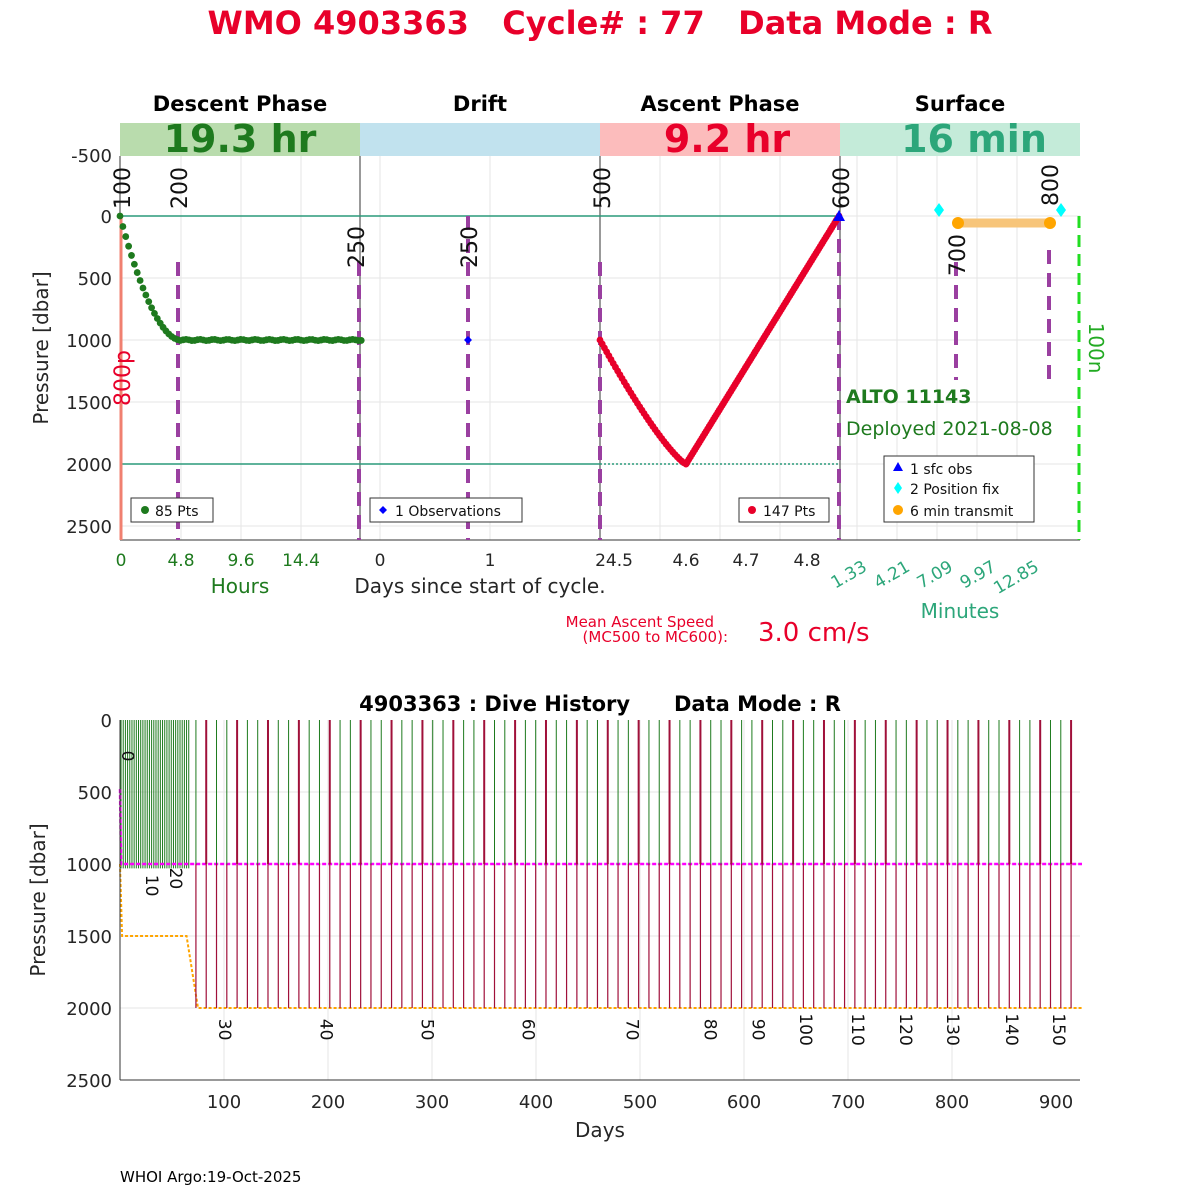 Image resolution: width=1200 pixels, height=1200 pixels. I want to click on drift-series, so click(468, 340).